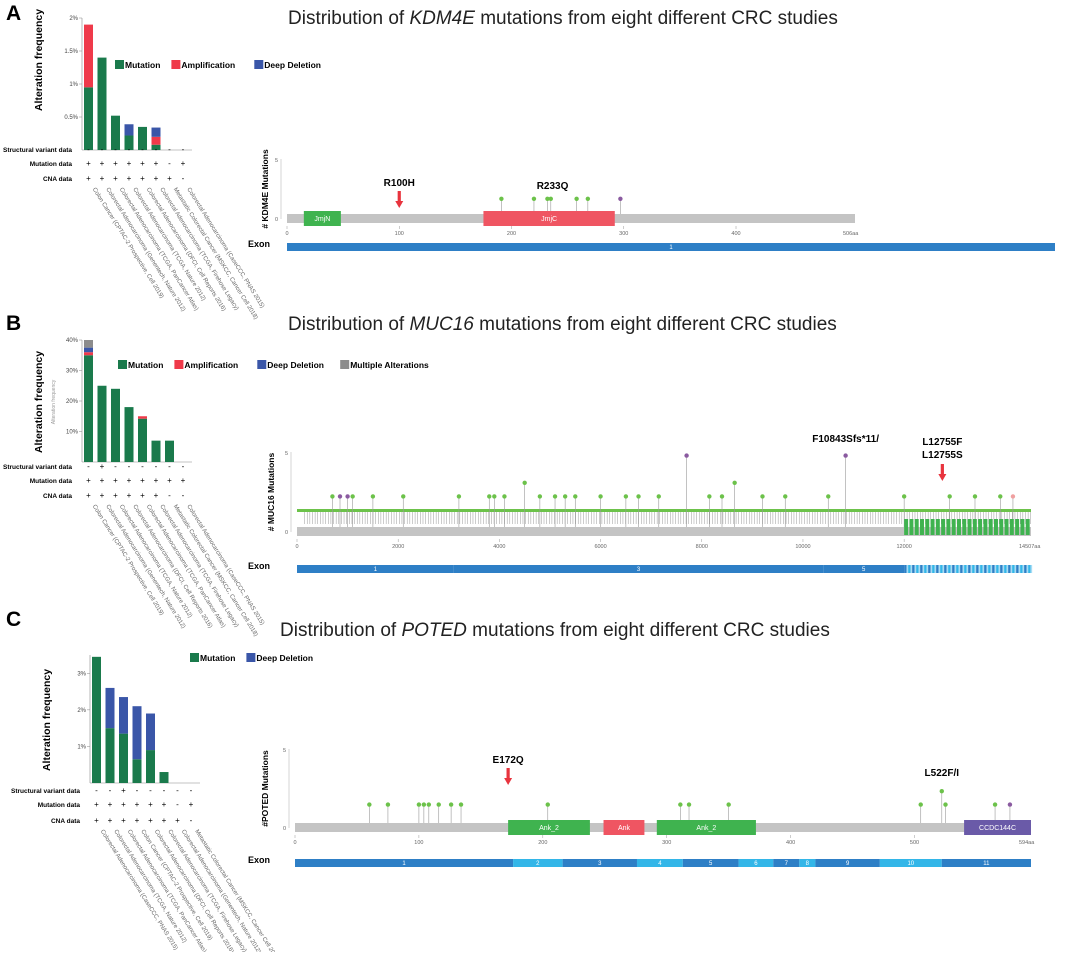 The height and width of the screenshot is (957, 1065). Describe the element at coordinates (13, 323) in the screenshot. I see `panel-label-b: B` at that location.